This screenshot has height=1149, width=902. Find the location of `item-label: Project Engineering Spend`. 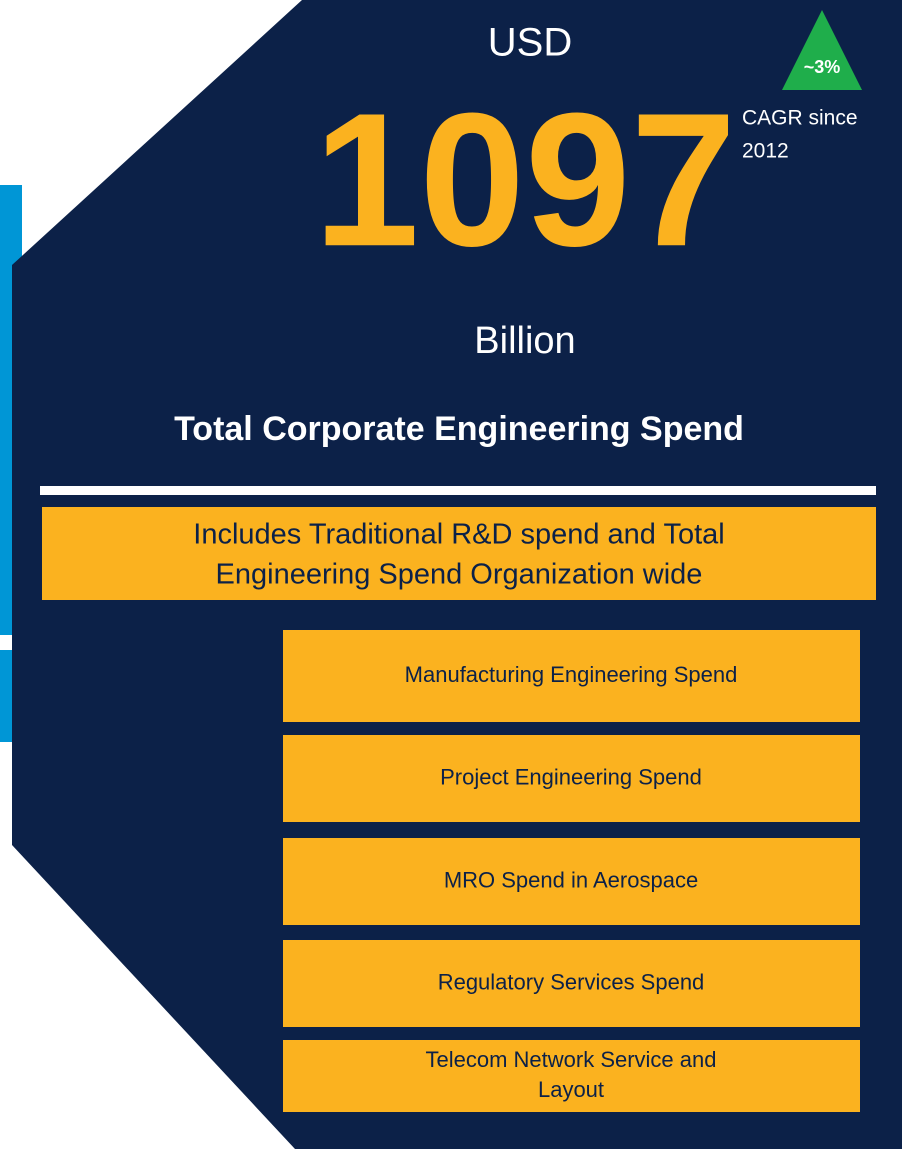

item-label: Project Engineering Spend is located at coordinates (571, 776).